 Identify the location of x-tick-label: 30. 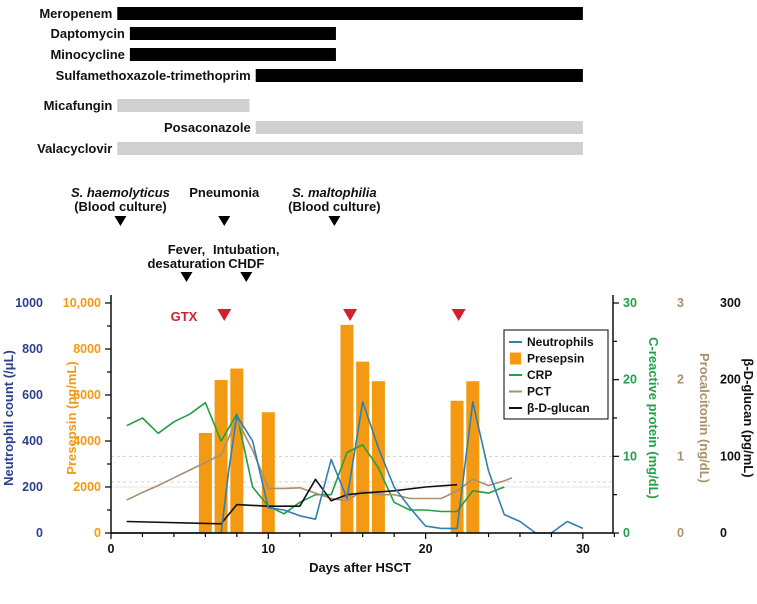
(583, 549).